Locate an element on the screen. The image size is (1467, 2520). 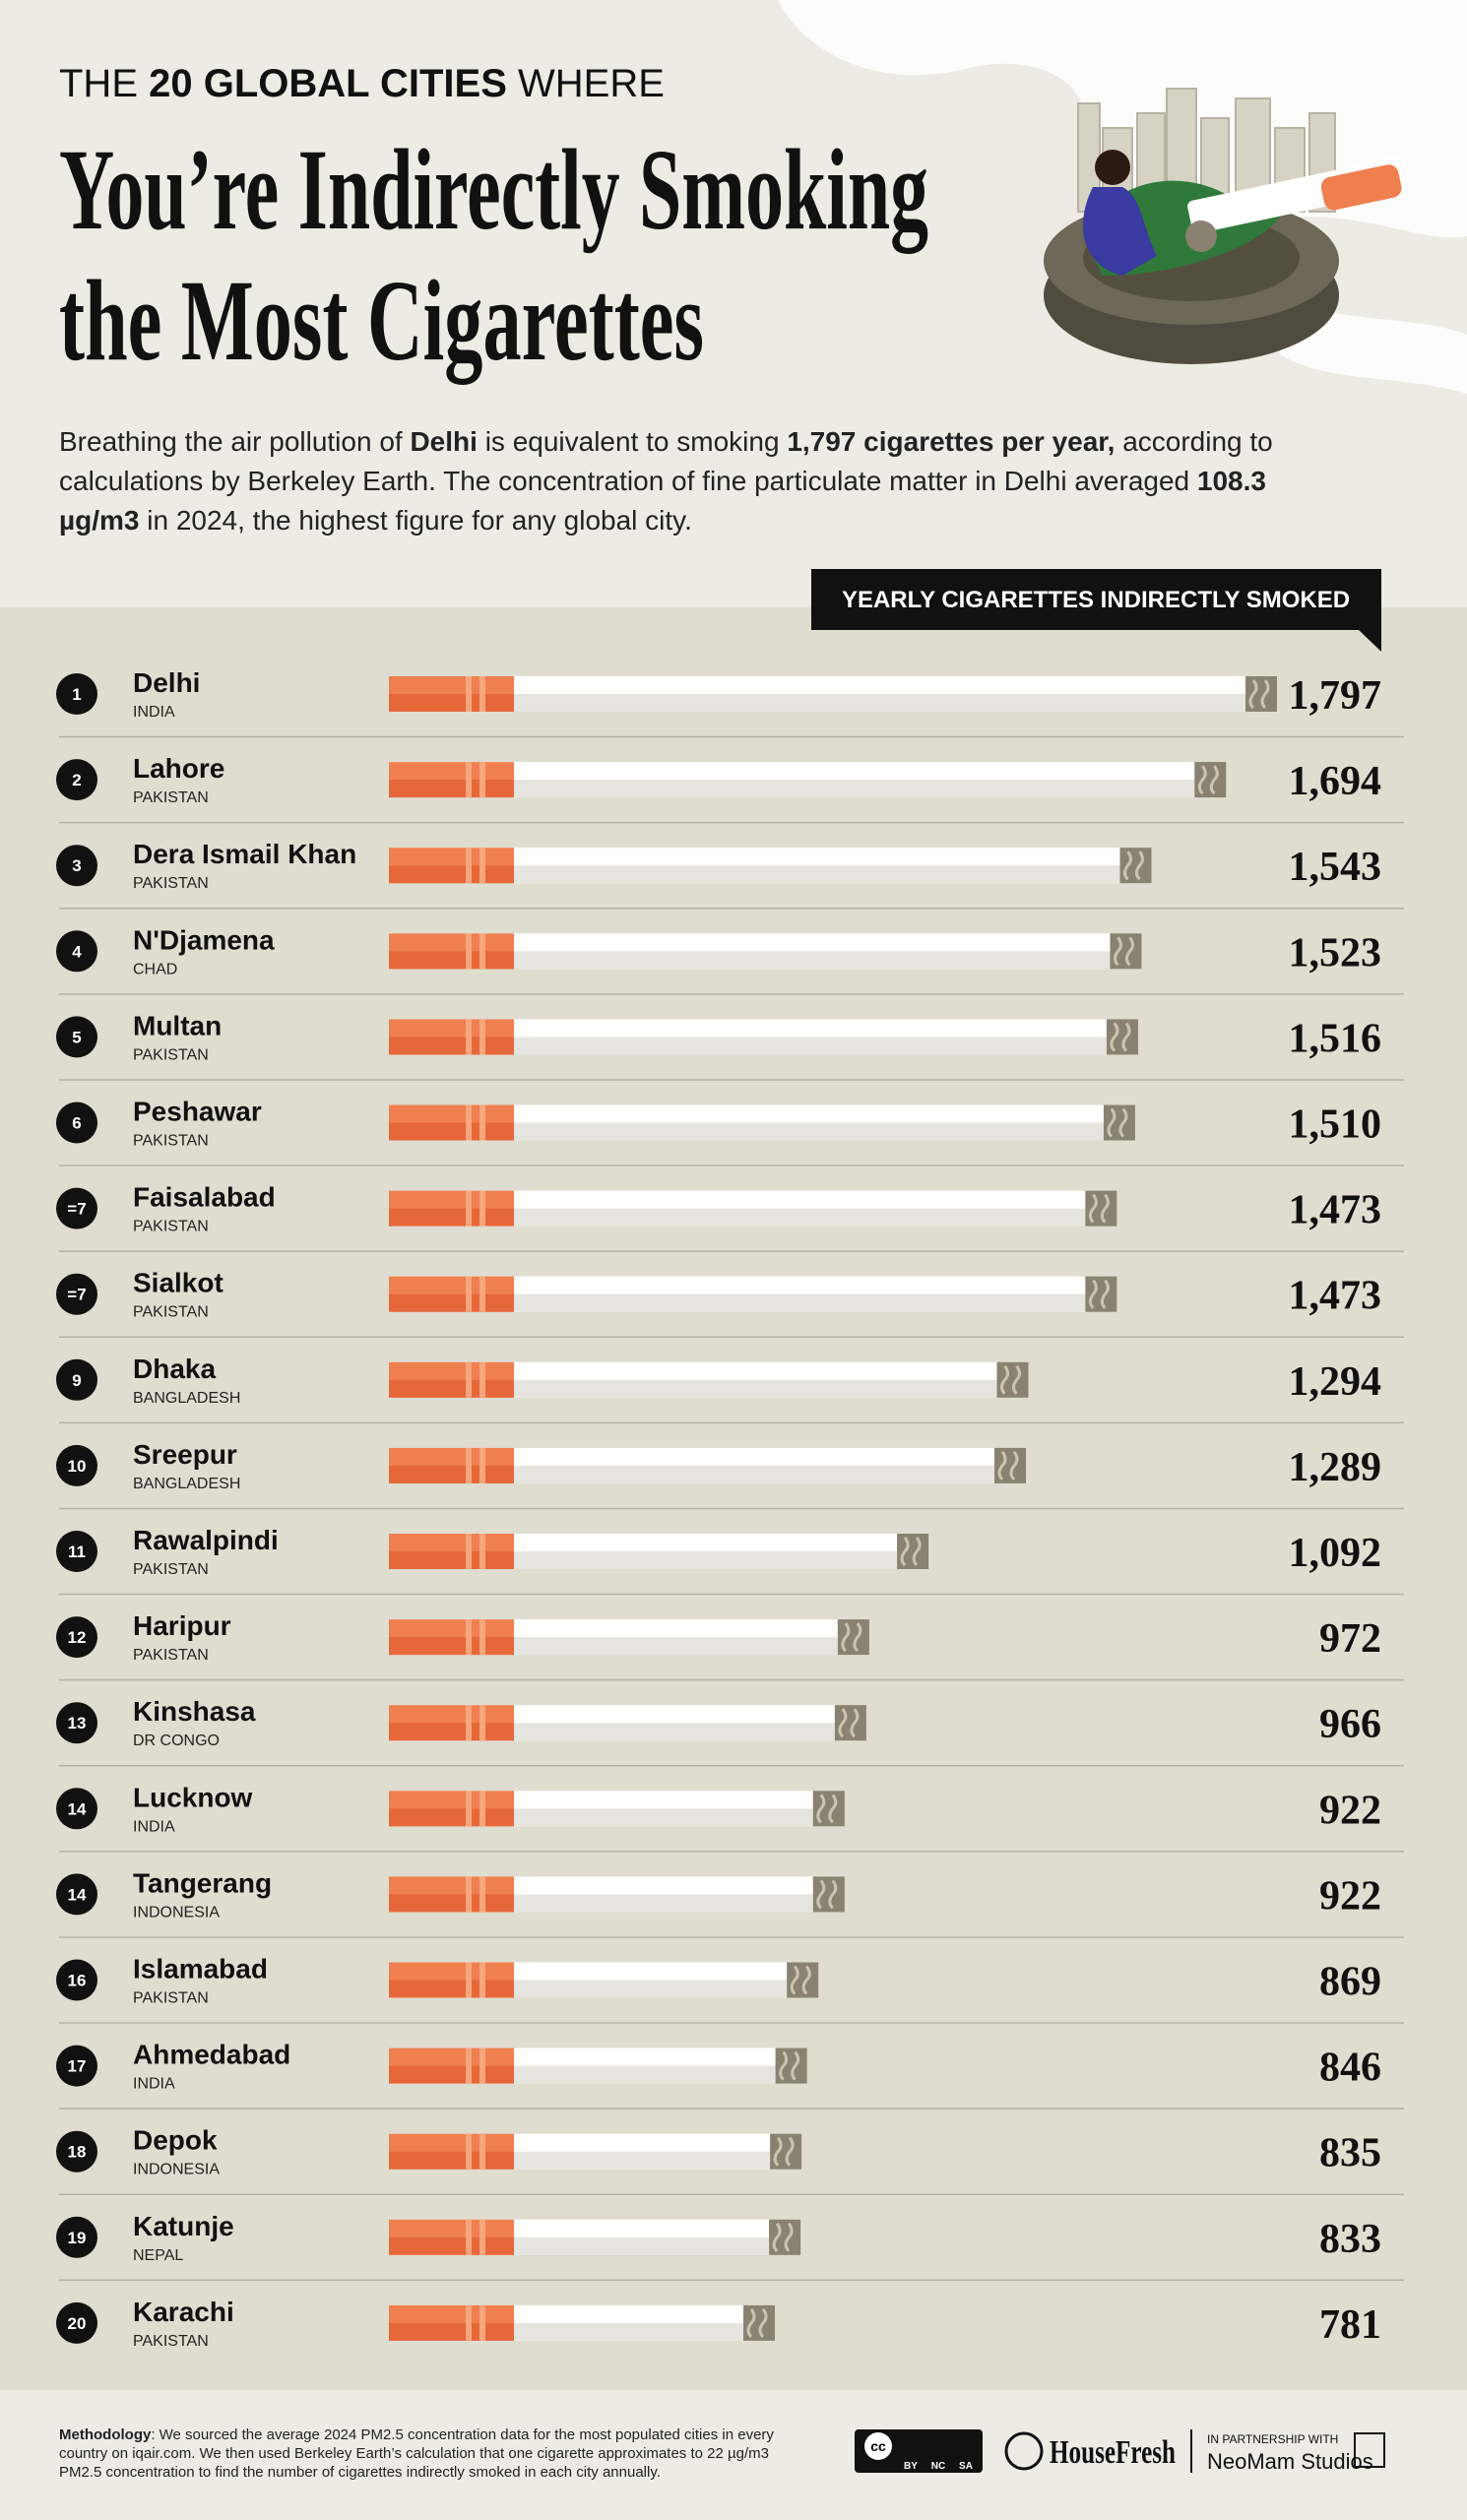
city-name: Haripur is located at coordinates (182, 1625).